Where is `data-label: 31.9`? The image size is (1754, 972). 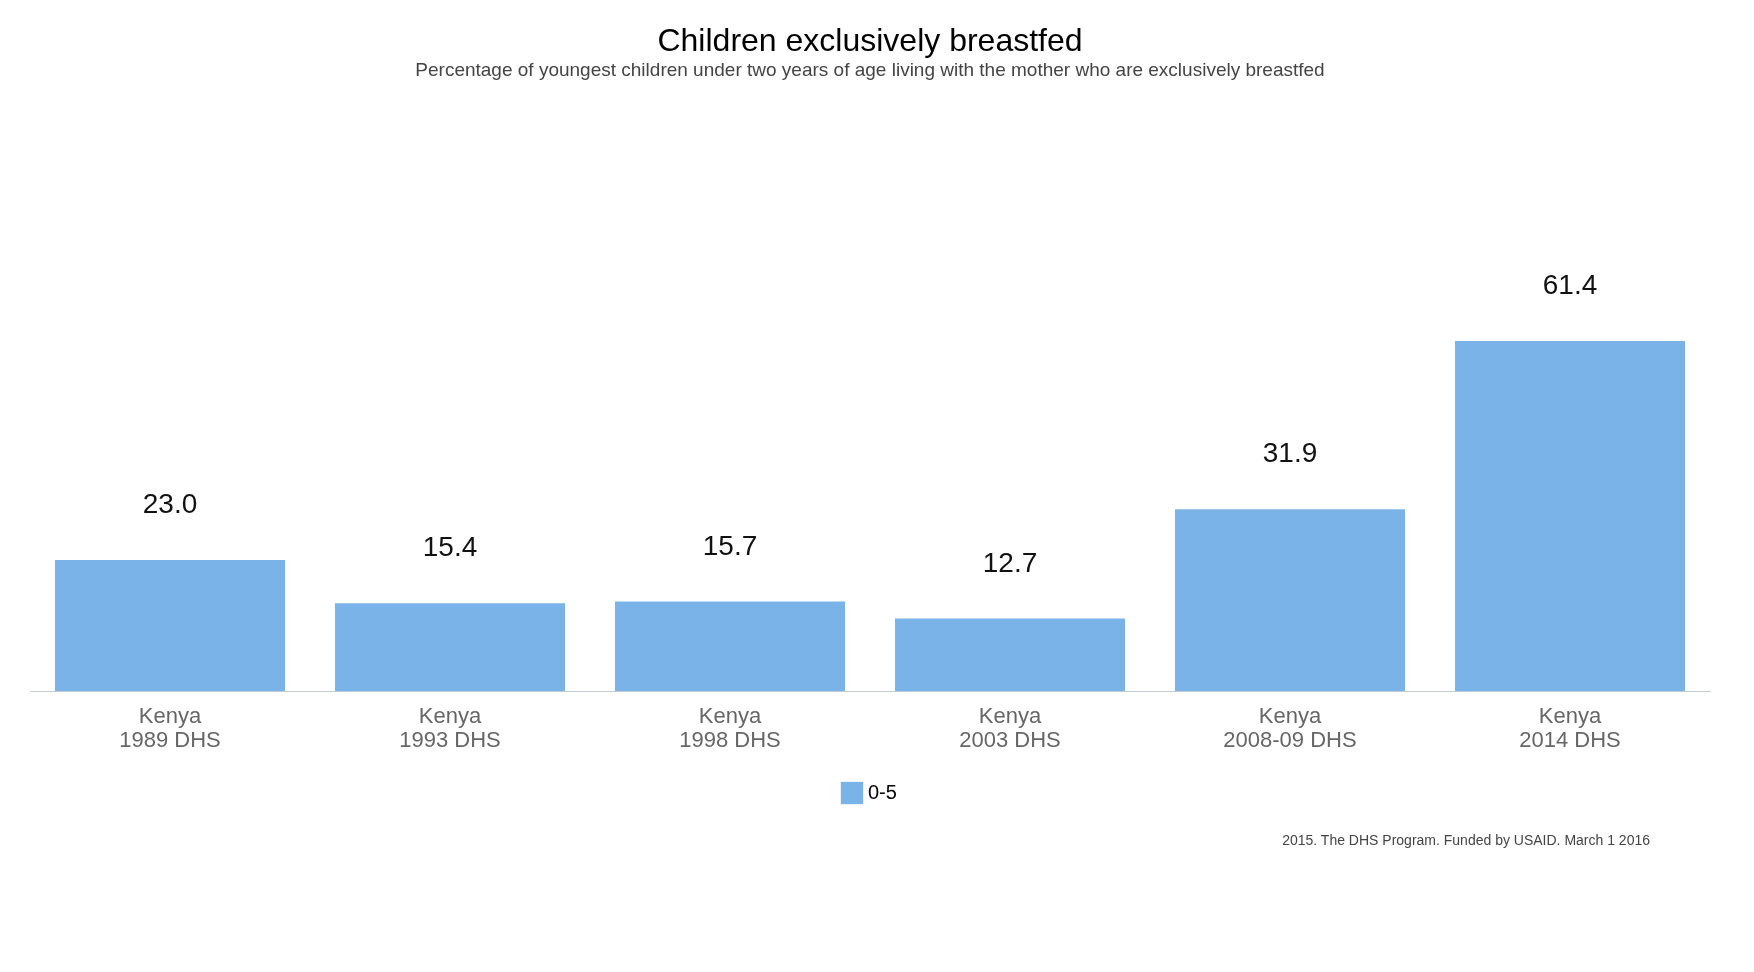 data-label: 31.9 is located at coordinates (1290, 453).